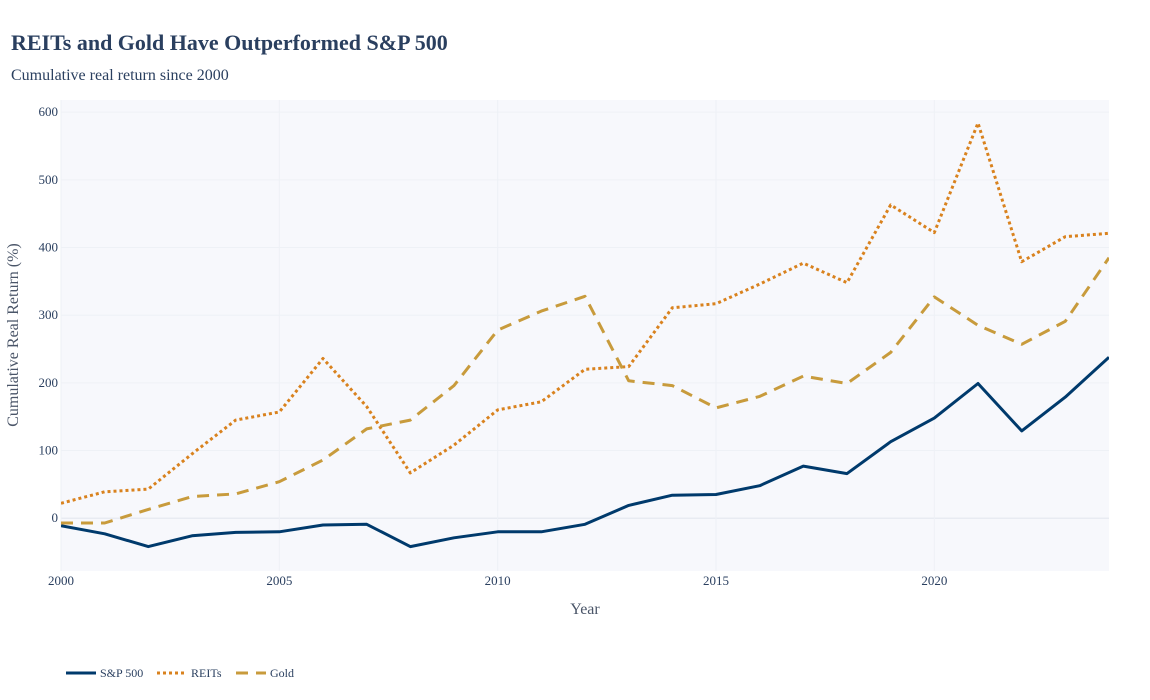  What do you see at coordinates (13, 335) in the screenshot?
I see `y-axis-title: Cumulative Real Return (%)` at bounding box center [13, 335].